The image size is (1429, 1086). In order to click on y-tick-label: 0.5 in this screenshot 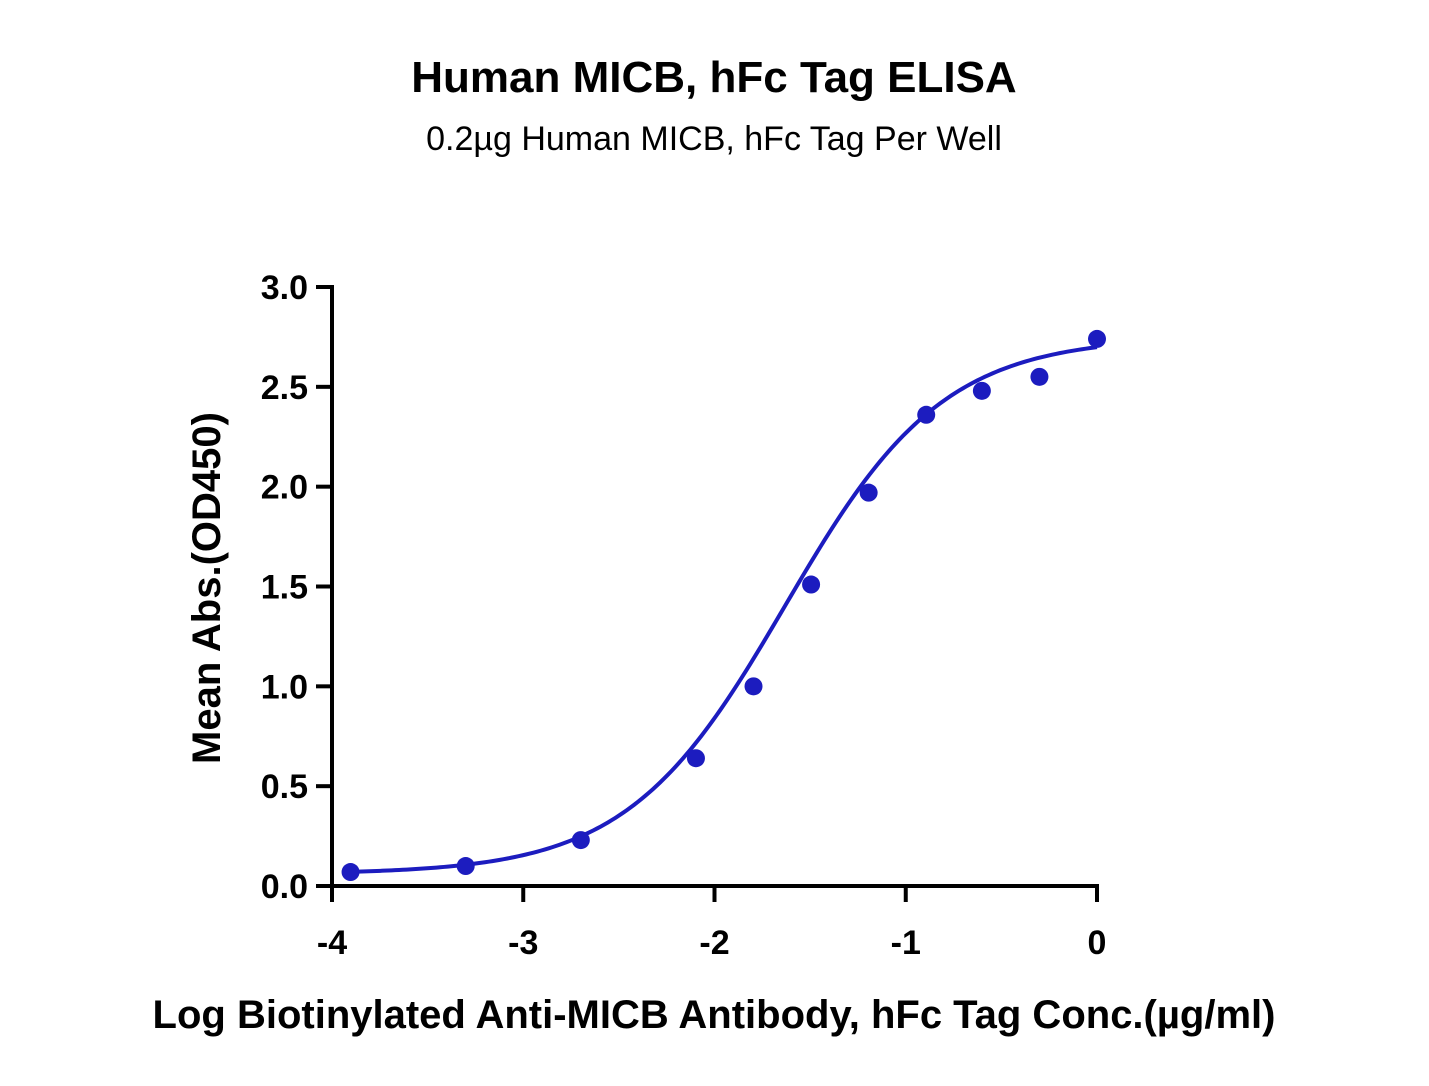, I will do `click(284, 787)`.